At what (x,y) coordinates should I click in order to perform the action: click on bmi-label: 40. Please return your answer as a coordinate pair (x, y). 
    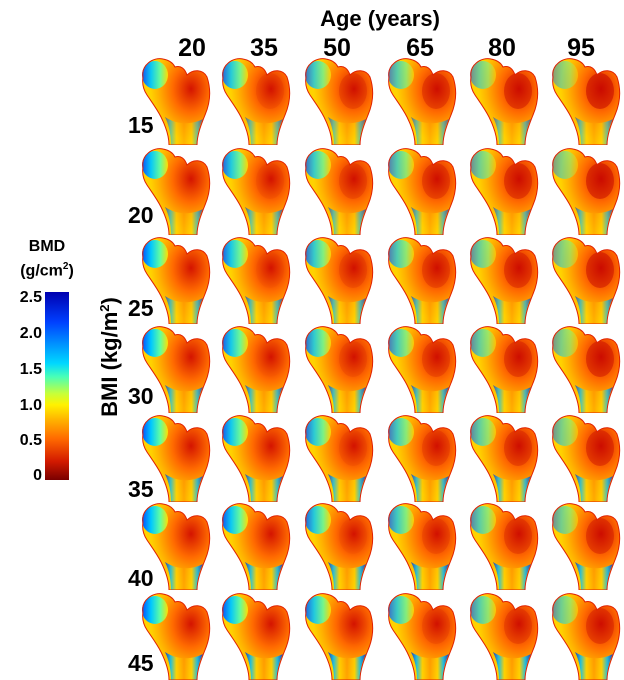
    Looking at the image, I should click on (141, 578).